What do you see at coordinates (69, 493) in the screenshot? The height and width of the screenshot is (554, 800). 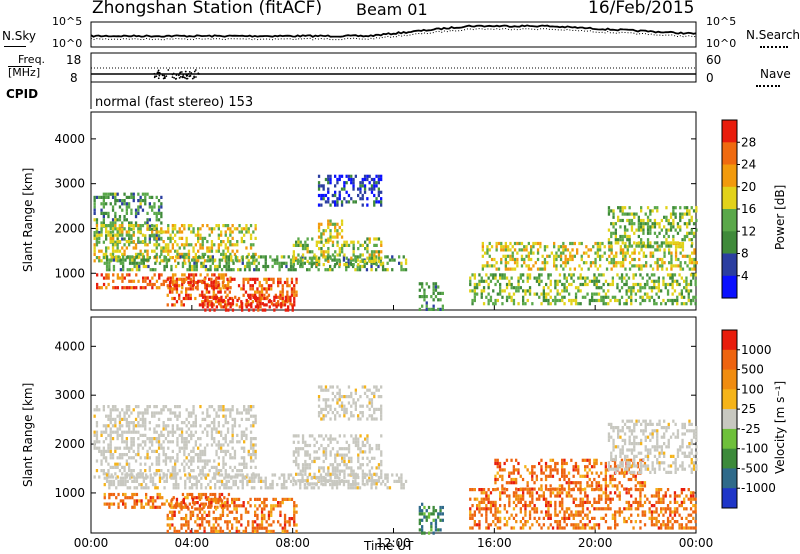 I see `velocity-ytick-label: 1000` at bounding box center [69, 493].